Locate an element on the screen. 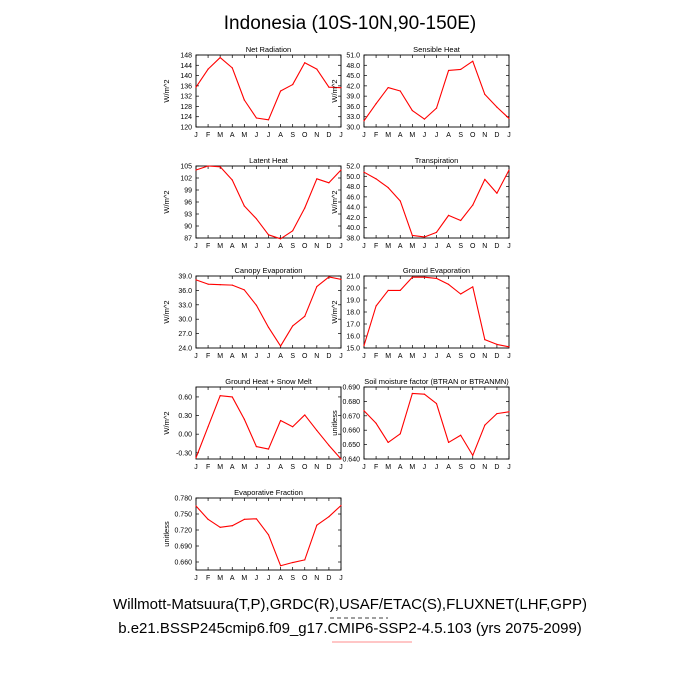 This screenshot has height=700, width=700. y-tick-label: 18.0 is located at coordinates (353, 313).